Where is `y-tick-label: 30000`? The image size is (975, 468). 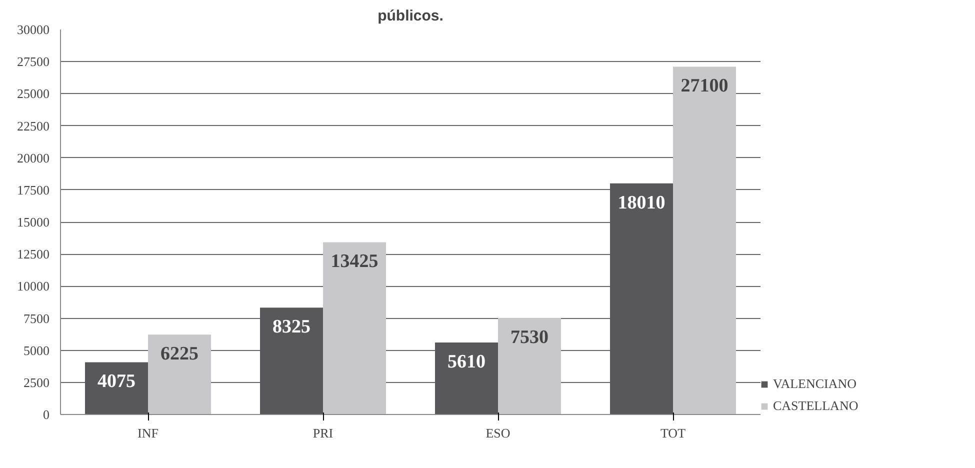
y-tick-label: 30000 is located at coordinates (33, 29).